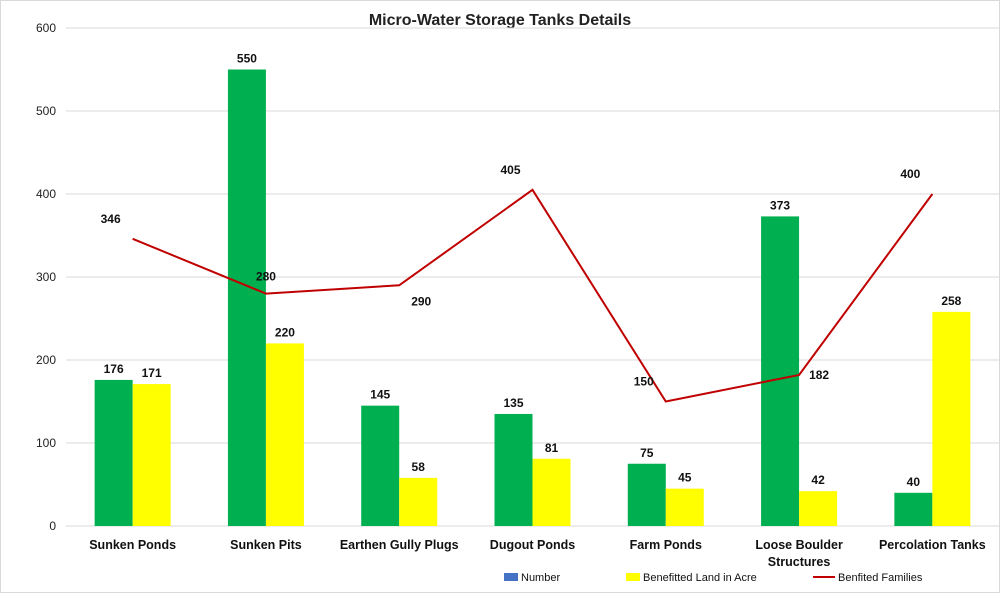 This screenshot has height=593, width=1000. I want to click on y-axis-ticks: 0 100 200 300 400 500 600, so click(46, 277).